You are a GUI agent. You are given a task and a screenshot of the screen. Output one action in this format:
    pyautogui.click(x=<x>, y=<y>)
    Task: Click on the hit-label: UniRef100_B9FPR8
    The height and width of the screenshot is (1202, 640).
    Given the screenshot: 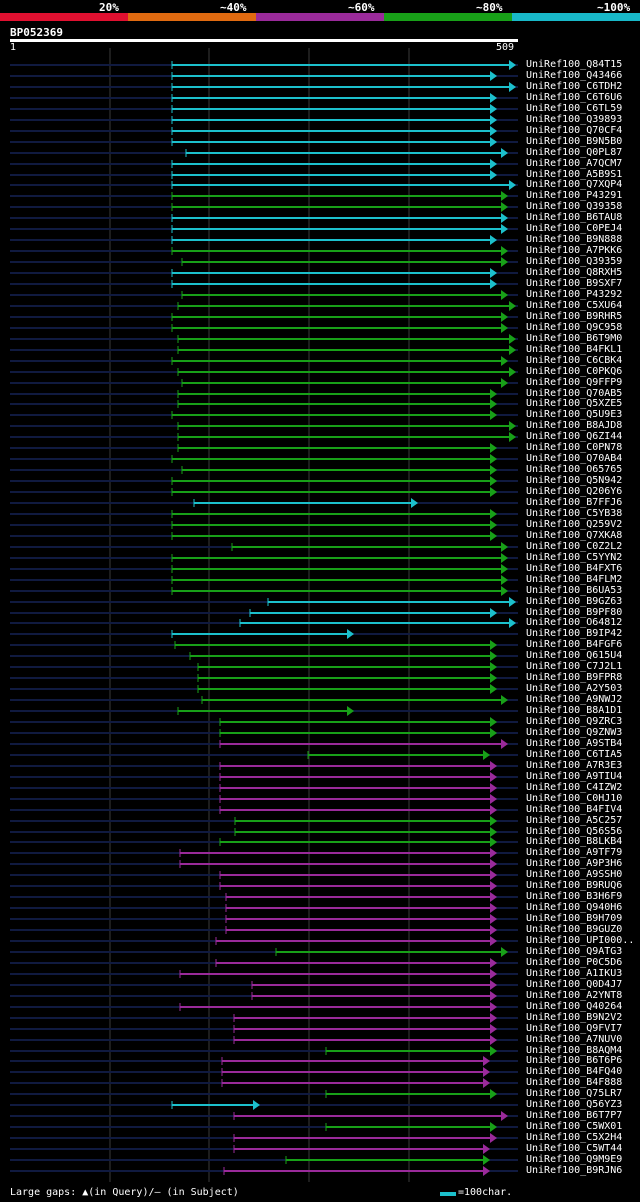 What is the action you would take?
    pyautogui.click(x=574, y=677)
    